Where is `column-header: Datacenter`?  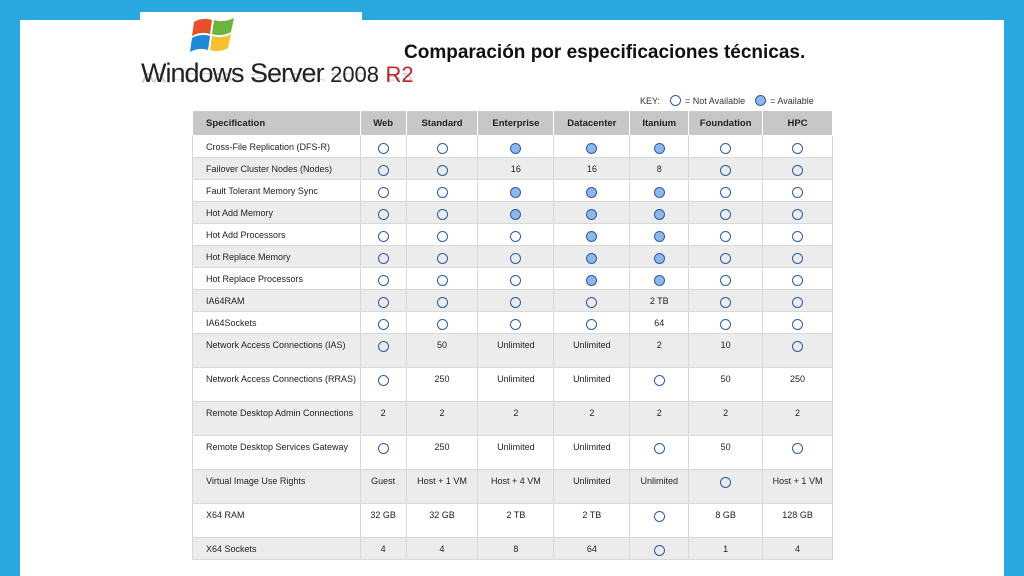 column-header: Datacenter is located at coordinates (592, 123).